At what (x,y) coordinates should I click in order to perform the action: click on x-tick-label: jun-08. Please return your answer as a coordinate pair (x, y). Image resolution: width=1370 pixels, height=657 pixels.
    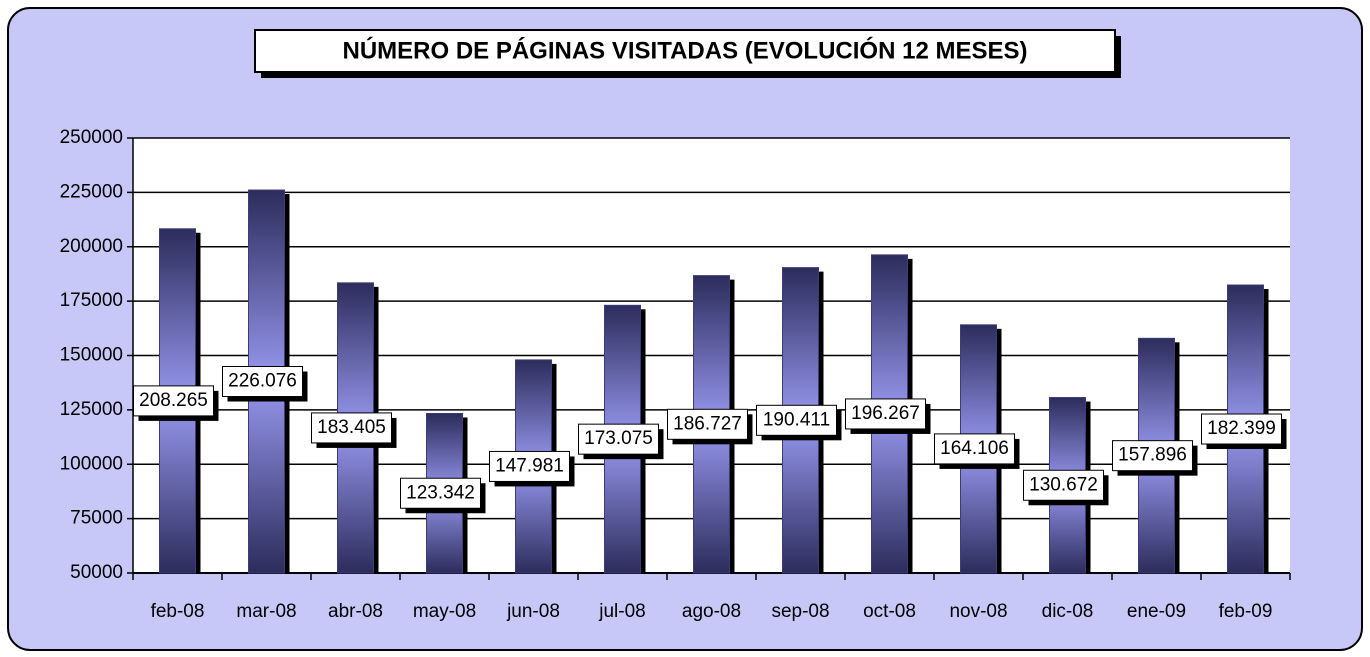
    Looking at the image, I should click on (533, 611).